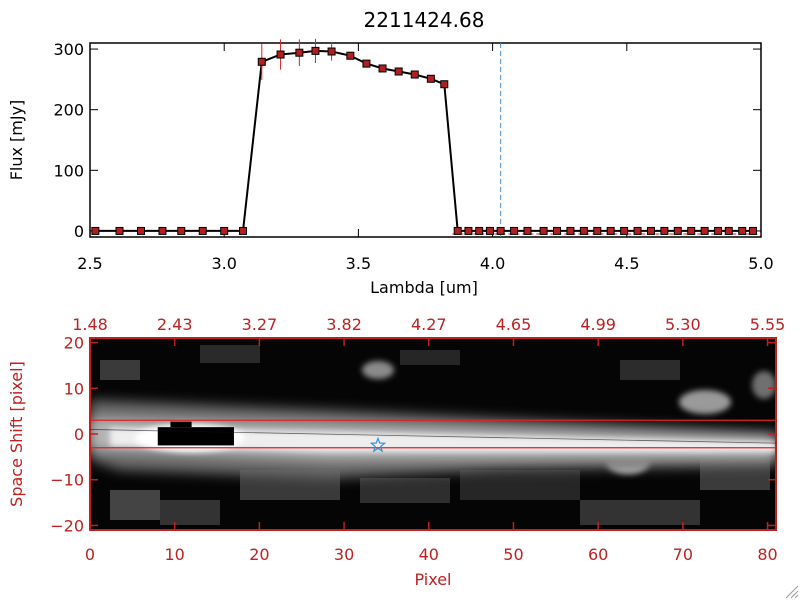 The image size is (800, 604). Describe the element at coordinates (175, 554) in the screenshot. I see `x-tick-label: 10` at that location.